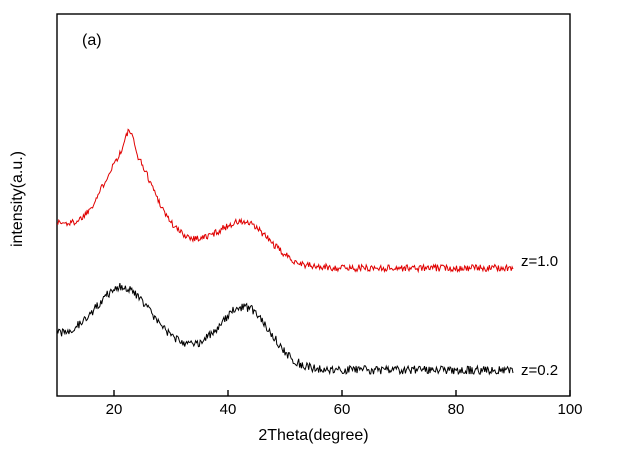 The height and width of the screenshot is (461, 618). What do you see at coordinates (456, 409) in the screenshot?
I see `x-tick-label: 80` at bounding box center [456, 409].